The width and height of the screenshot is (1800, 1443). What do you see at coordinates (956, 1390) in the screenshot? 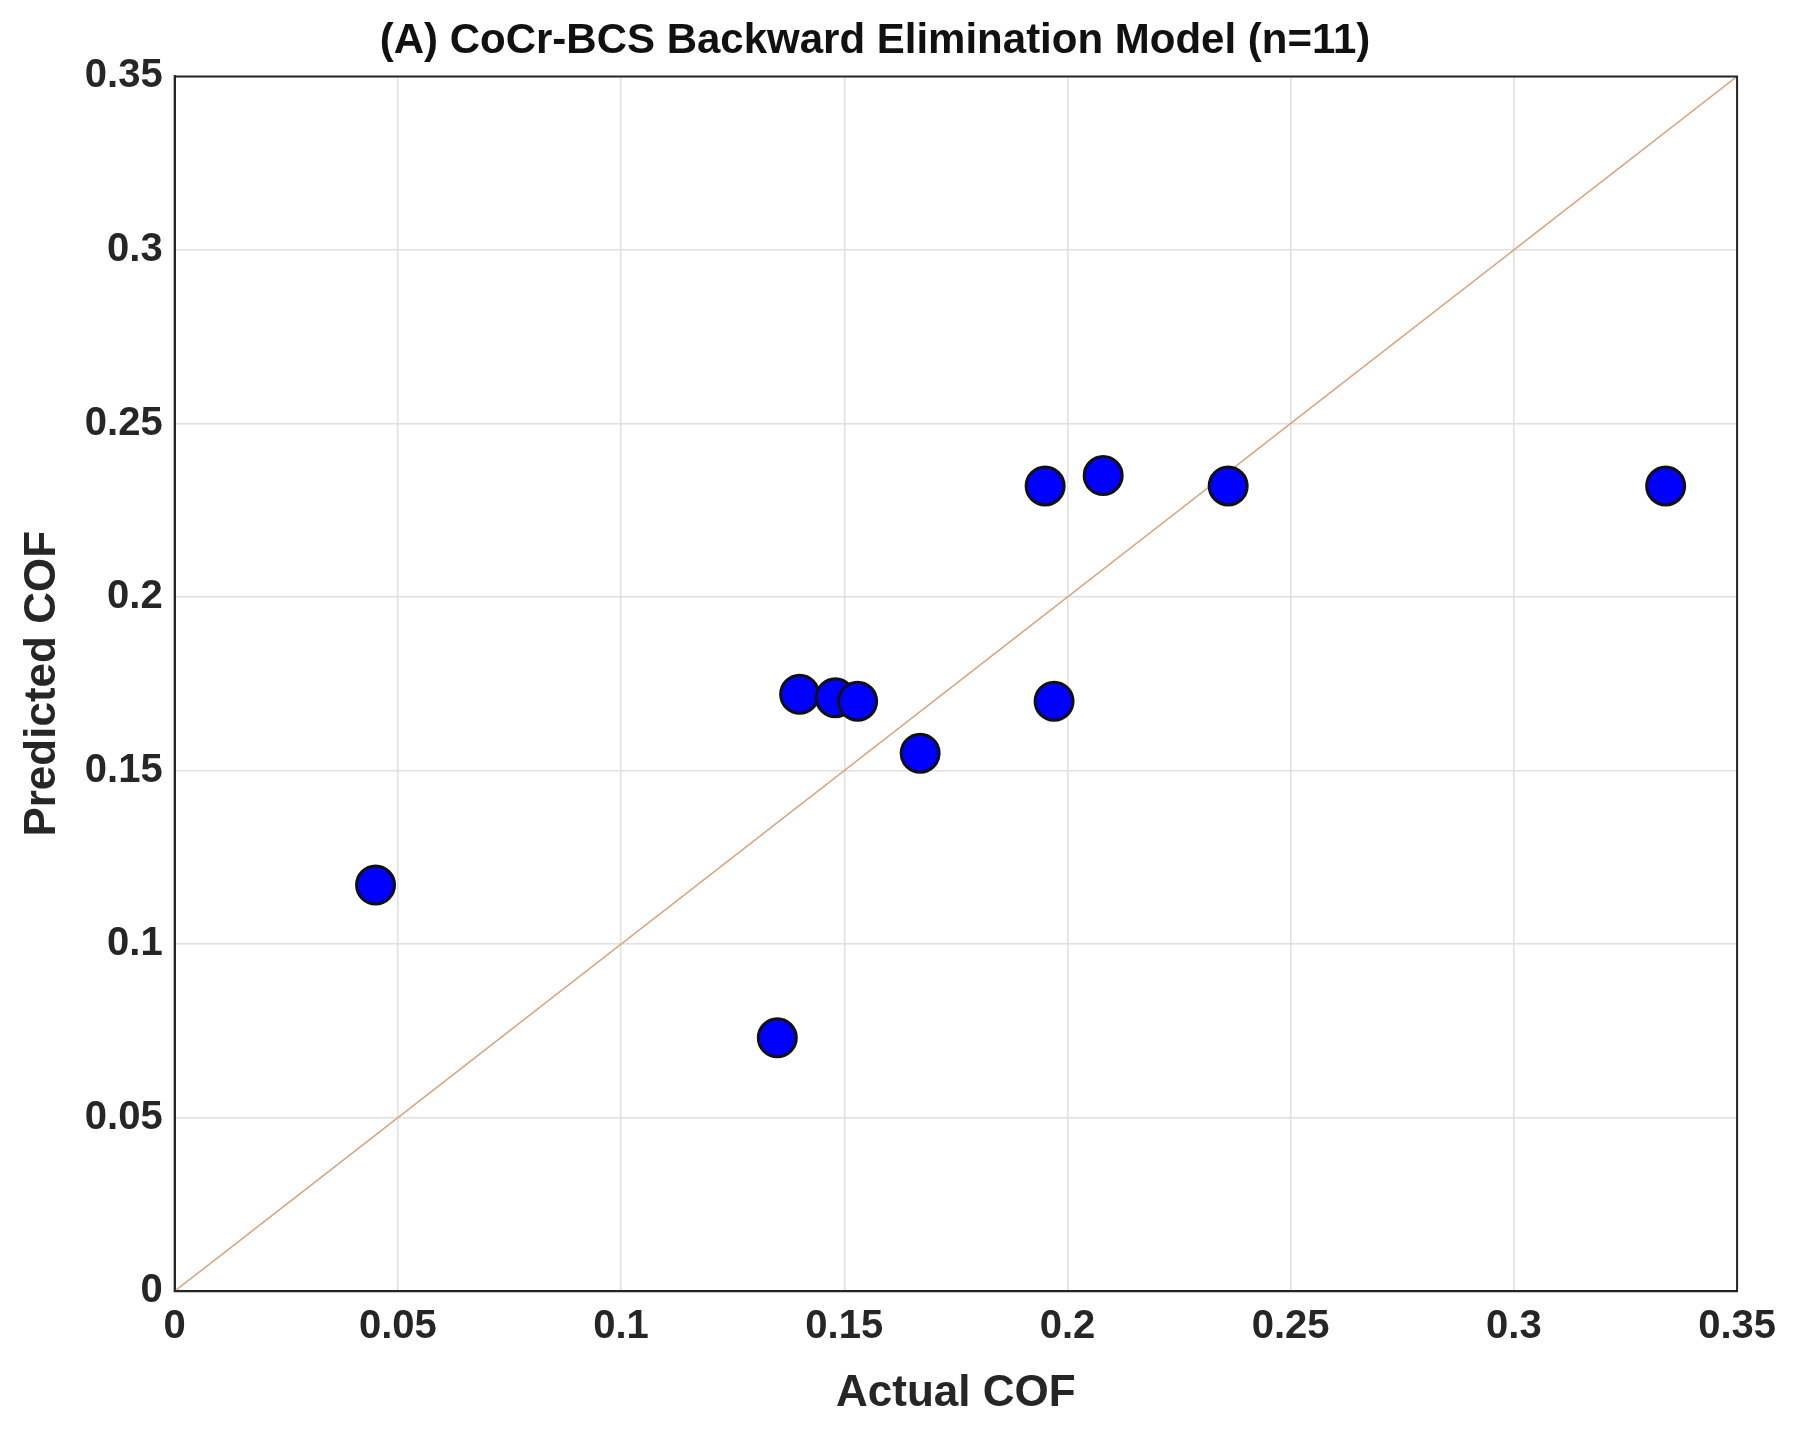
I see `x-axis-title: Actual COF` at bounding box center [956, 1390].